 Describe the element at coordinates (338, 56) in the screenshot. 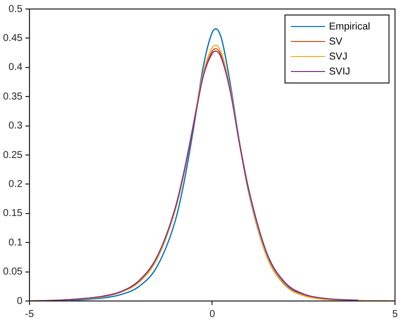

I see `legend-label: SVJ` at that location.